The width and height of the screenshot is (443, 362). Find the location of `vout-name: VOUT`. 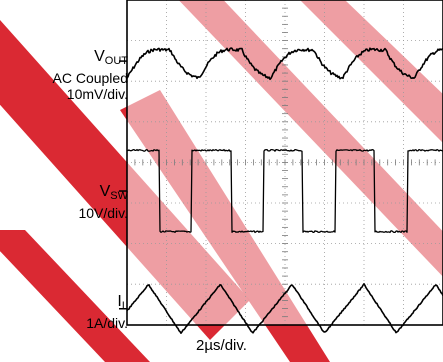

vout-name: VOUT is located at coordinates (111, 57).